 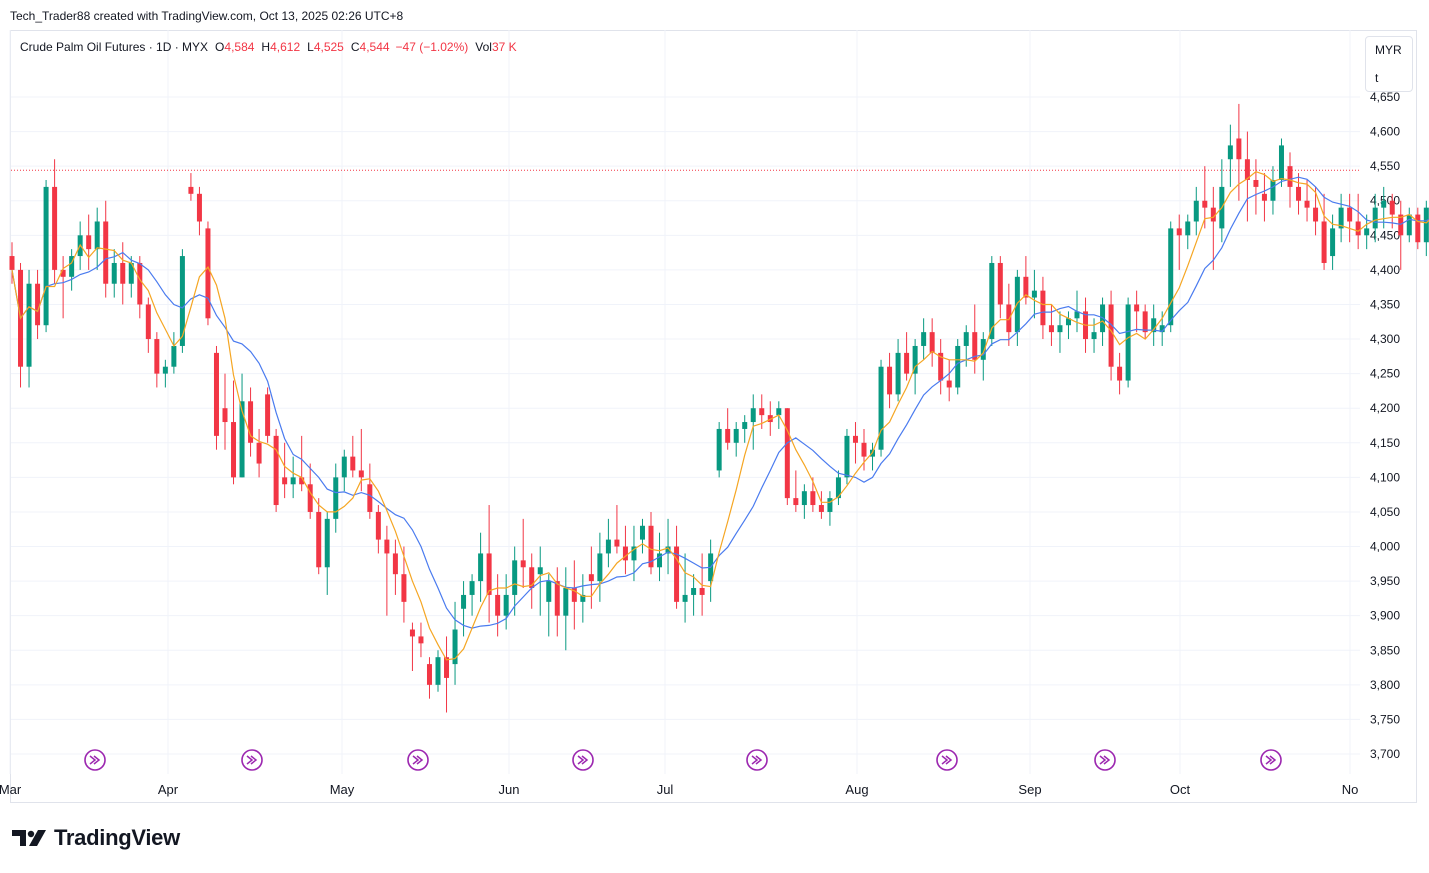 What do you see at coordinates (114, 47) in the screenshot?
I see `legend-symbol: Crude Palm Oil Futures · 1D · MYX` at bounding box center [114, 47].